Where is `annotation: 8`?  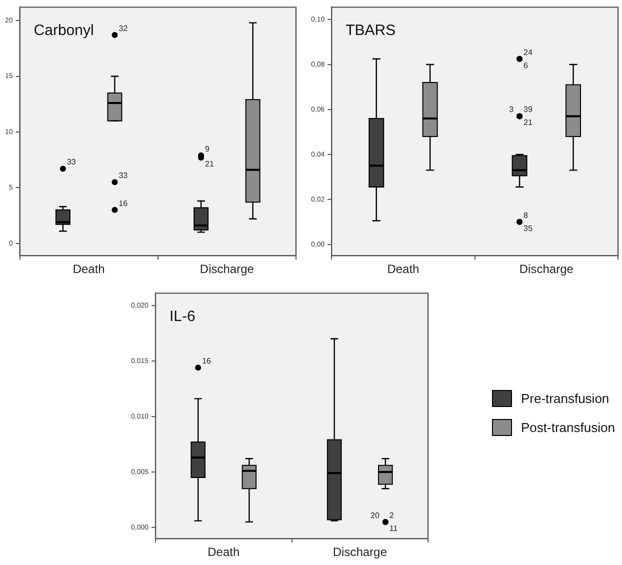
annotation: 8 is located at coordinates (526, 215).